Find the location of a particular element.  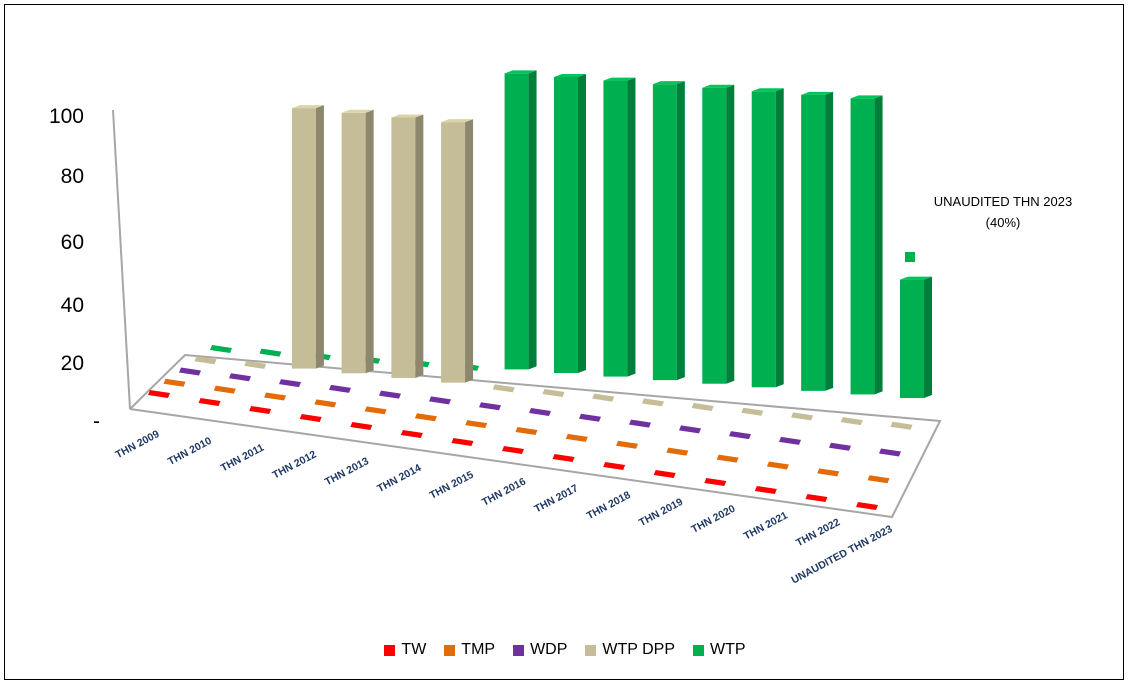

x-tick-label: THN 2014 is located at coordinates (399, 478).